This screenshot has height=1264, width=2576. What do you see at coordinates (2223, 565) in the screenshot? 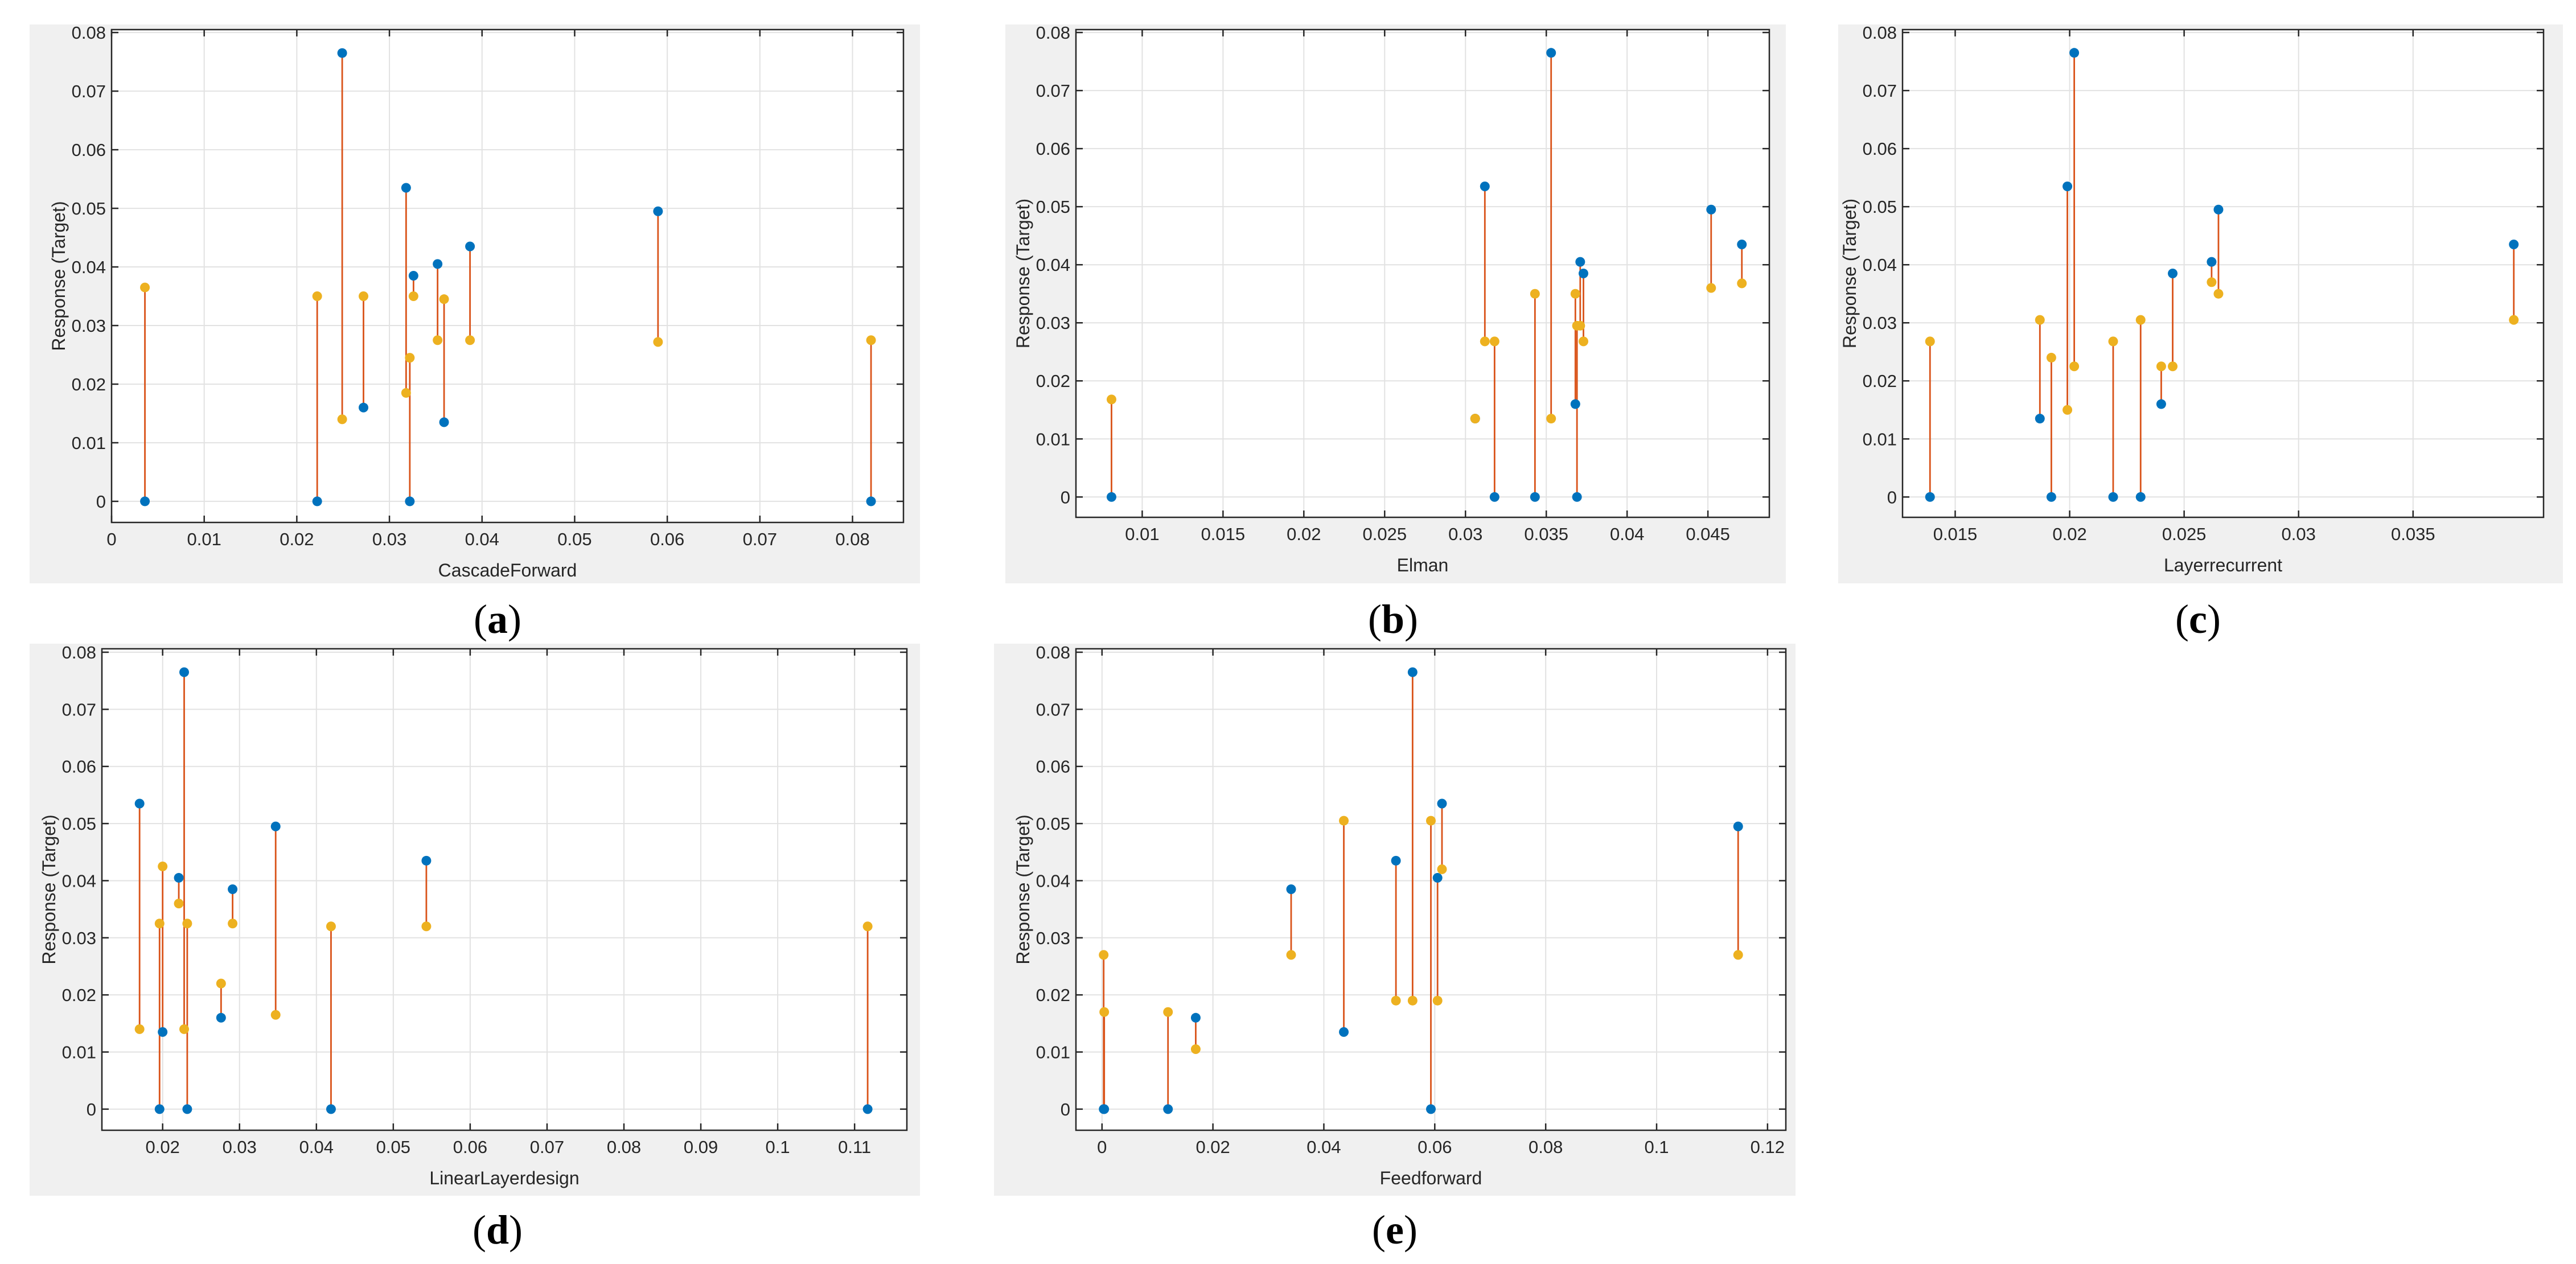
I see `x-axis-label: Layerrecurrent` at bounding box center [2223, 565].